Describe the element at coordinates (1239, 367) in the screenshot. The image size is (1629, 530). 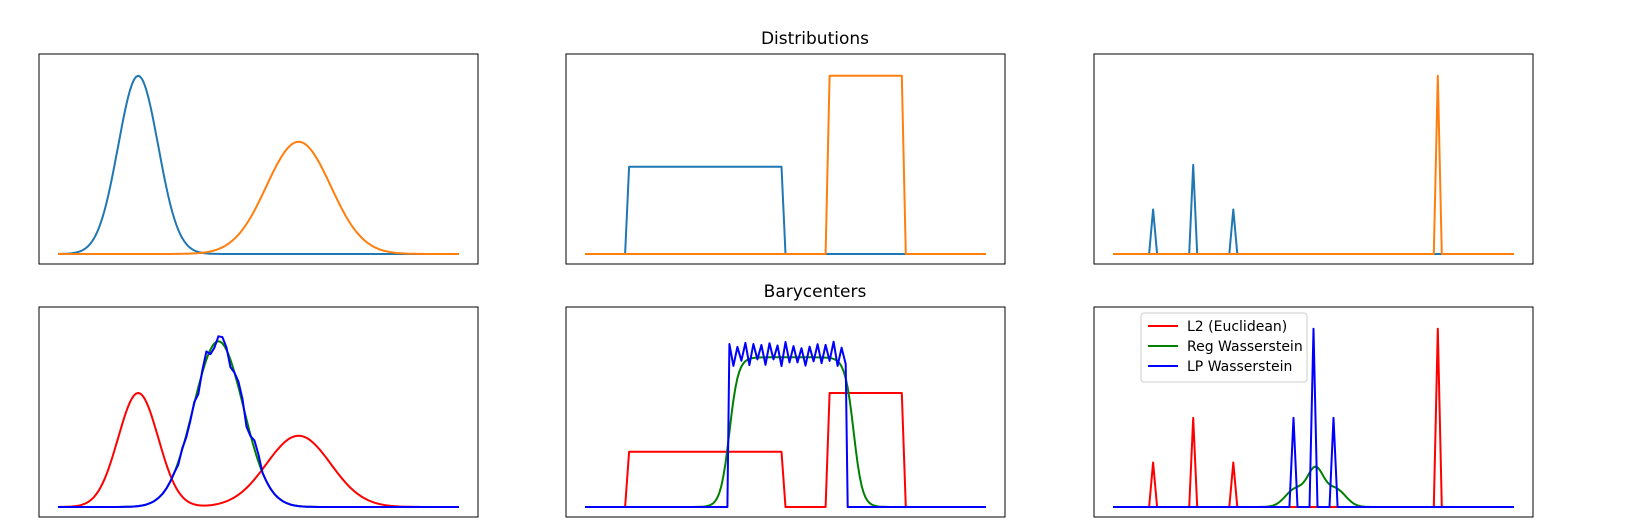
I see `legend-label-lp: LP Wasserstein` at that location.